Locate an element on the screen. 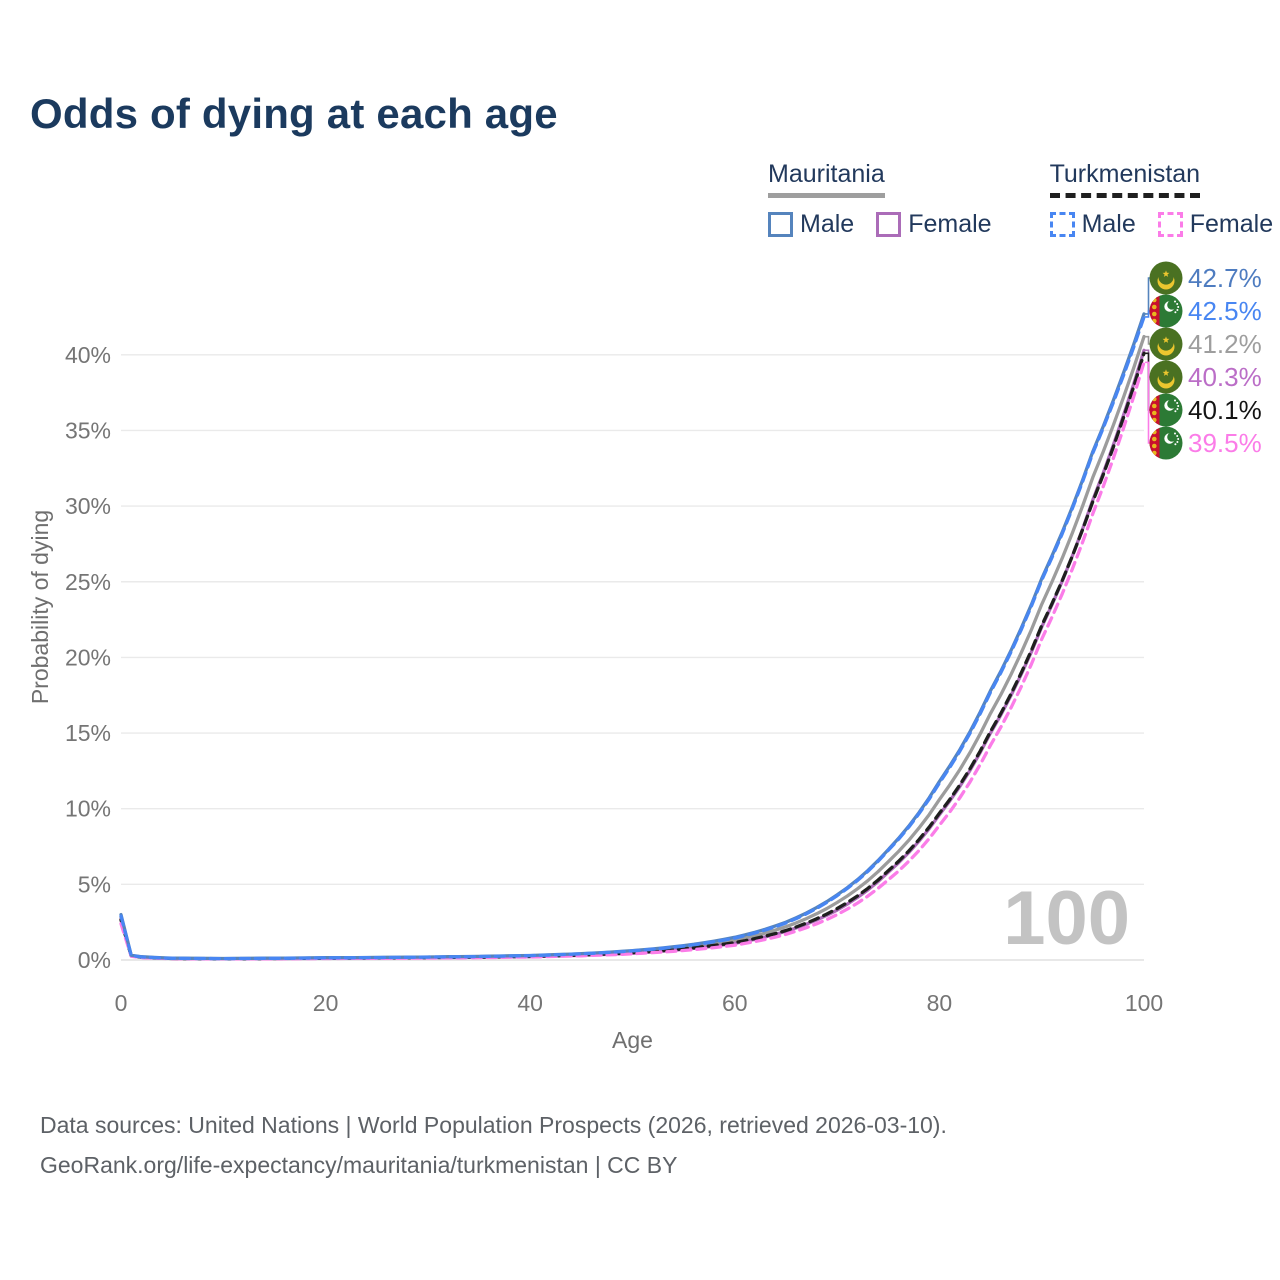 The height and width of the screenshot is (1280, 1280). legend-item-turkmenistan-male: Male is located at coordinates (1092, 224).